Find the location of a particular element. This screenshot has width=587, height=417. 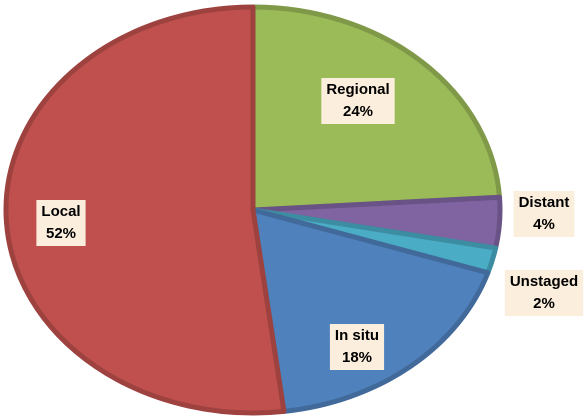

value-label: 18% is located at coordinates (357, 357).